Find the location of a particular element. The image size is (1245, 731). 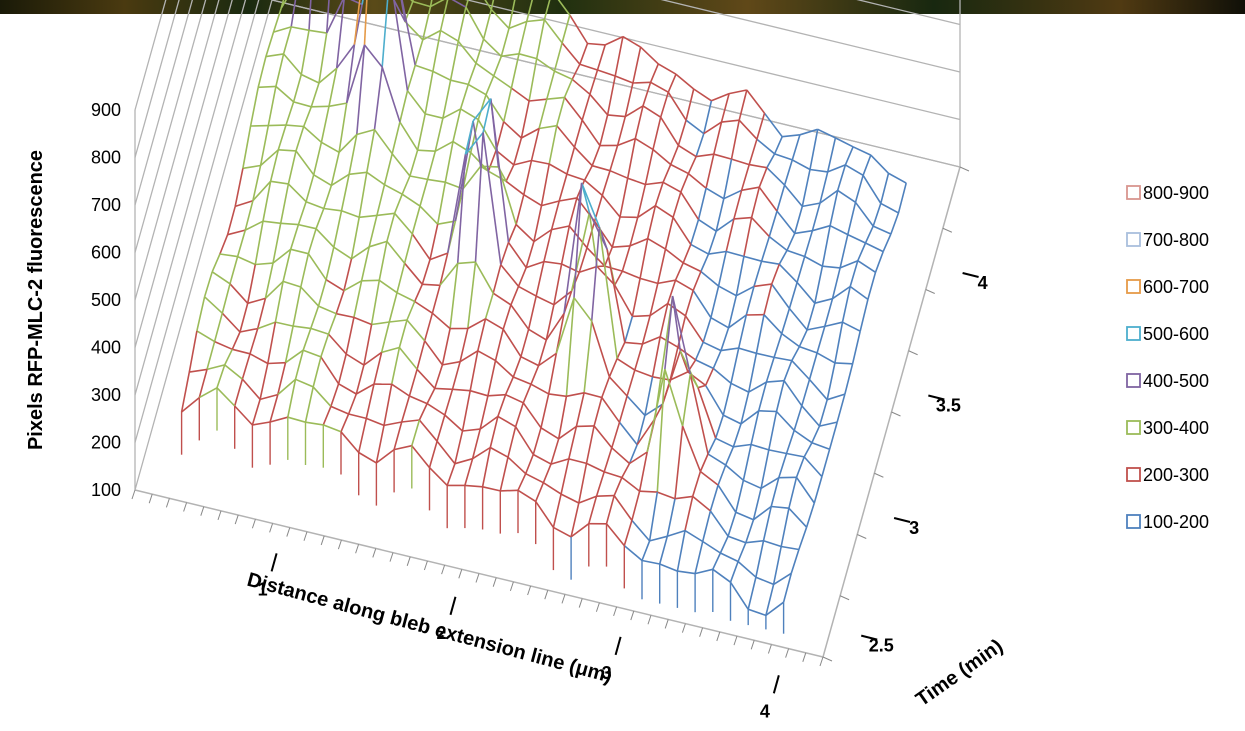

legend-label: 600-700 is located at coordinates (1176, 287).